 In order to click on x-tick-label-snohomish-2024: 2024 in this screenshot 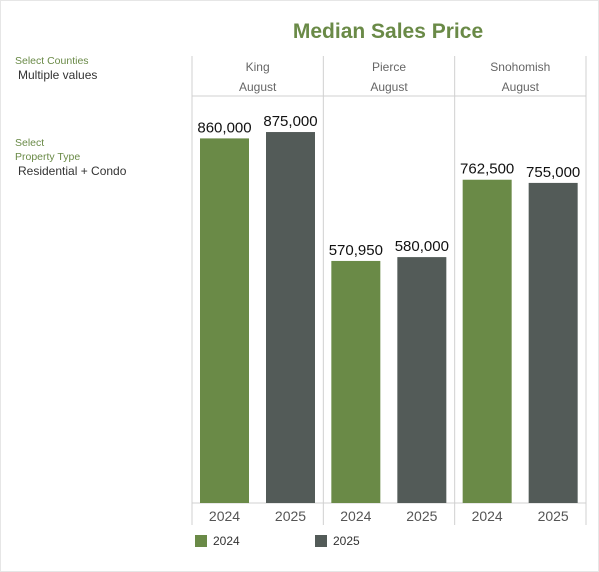, I will do `click(487, 516)`.